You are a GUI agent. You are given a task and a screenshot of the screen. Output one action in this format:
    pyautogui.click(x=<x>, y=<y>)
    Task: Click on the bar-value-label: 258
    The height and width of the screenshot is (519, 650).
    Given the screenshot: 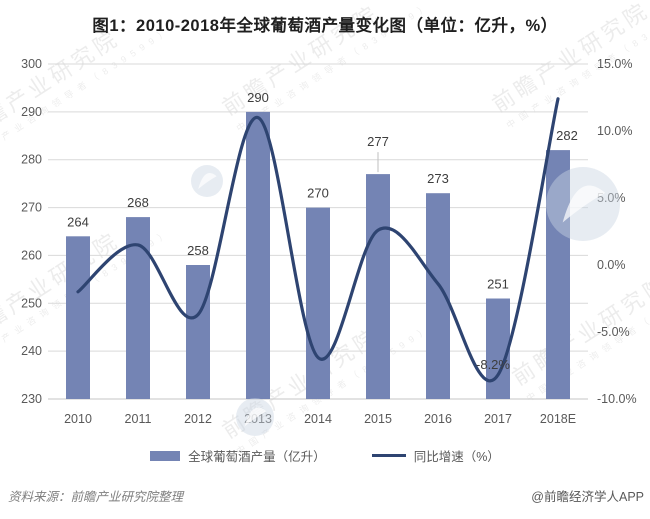 What is the action you would take?
    pyautogui.click(x=198, y=250)
    